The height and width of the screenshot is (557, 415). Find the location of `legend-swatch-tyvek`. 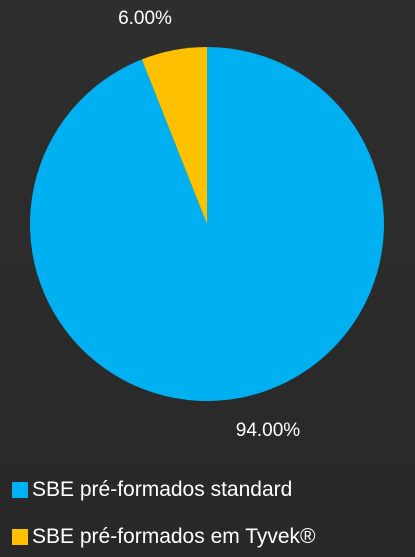

legend-swatch-tyvek is located at coordinates (20, 537).